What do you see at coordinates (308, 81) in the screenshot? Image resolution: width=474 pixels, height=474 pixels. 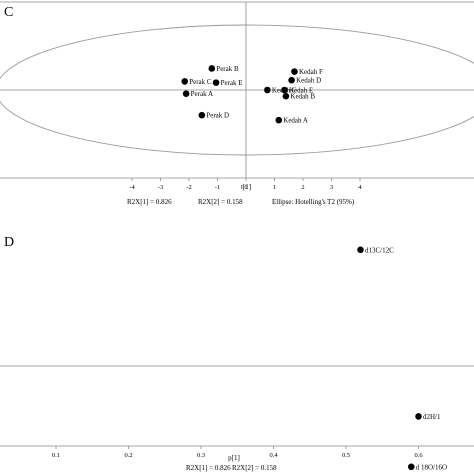 I see `panel-c-point-label: Kedah D` at bounding box center [308, 81].